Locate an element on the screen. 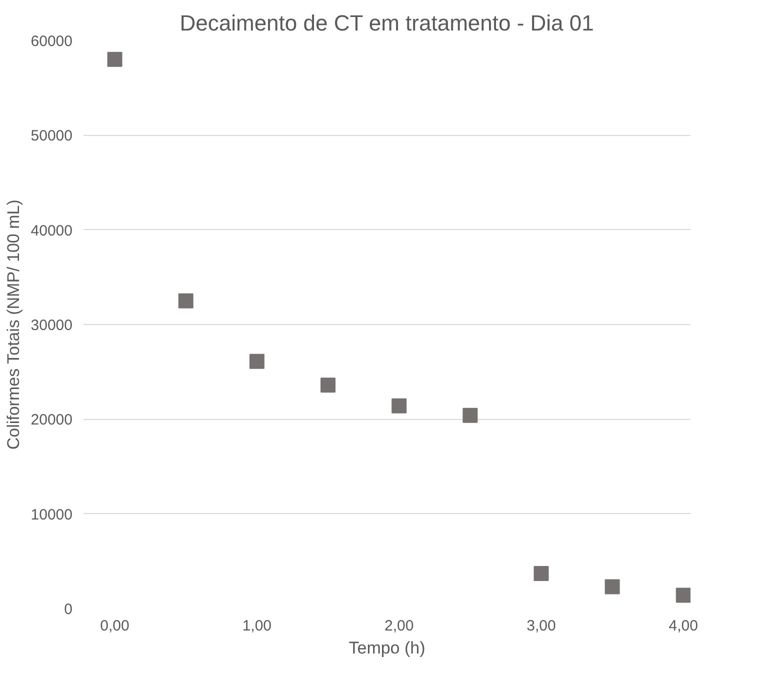 The height and width of the screenshot is (677, 757). y-tick-label: 60000 is located at coordinates (51, 41).